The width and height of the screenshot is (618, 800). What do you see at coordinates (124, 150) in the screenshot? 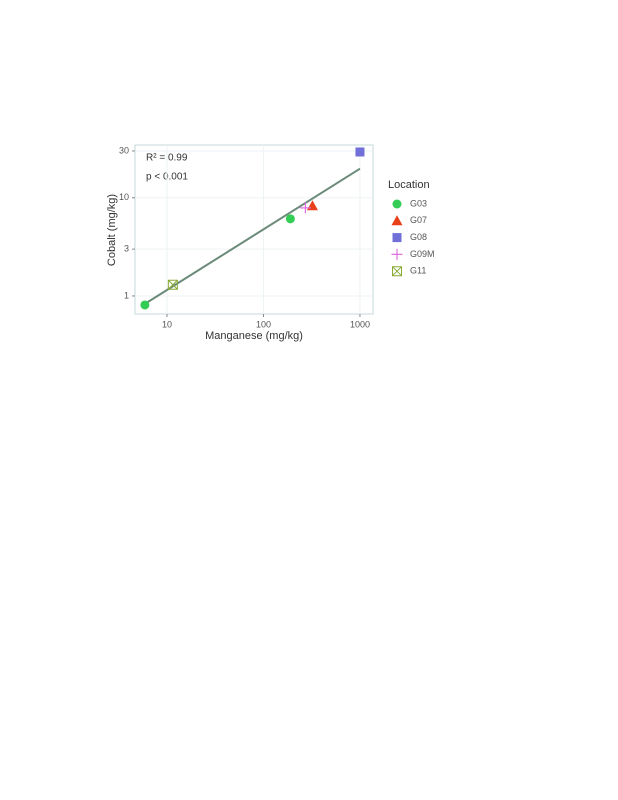
I see `y-tick-label: 30` at bounding box center [124, 150].